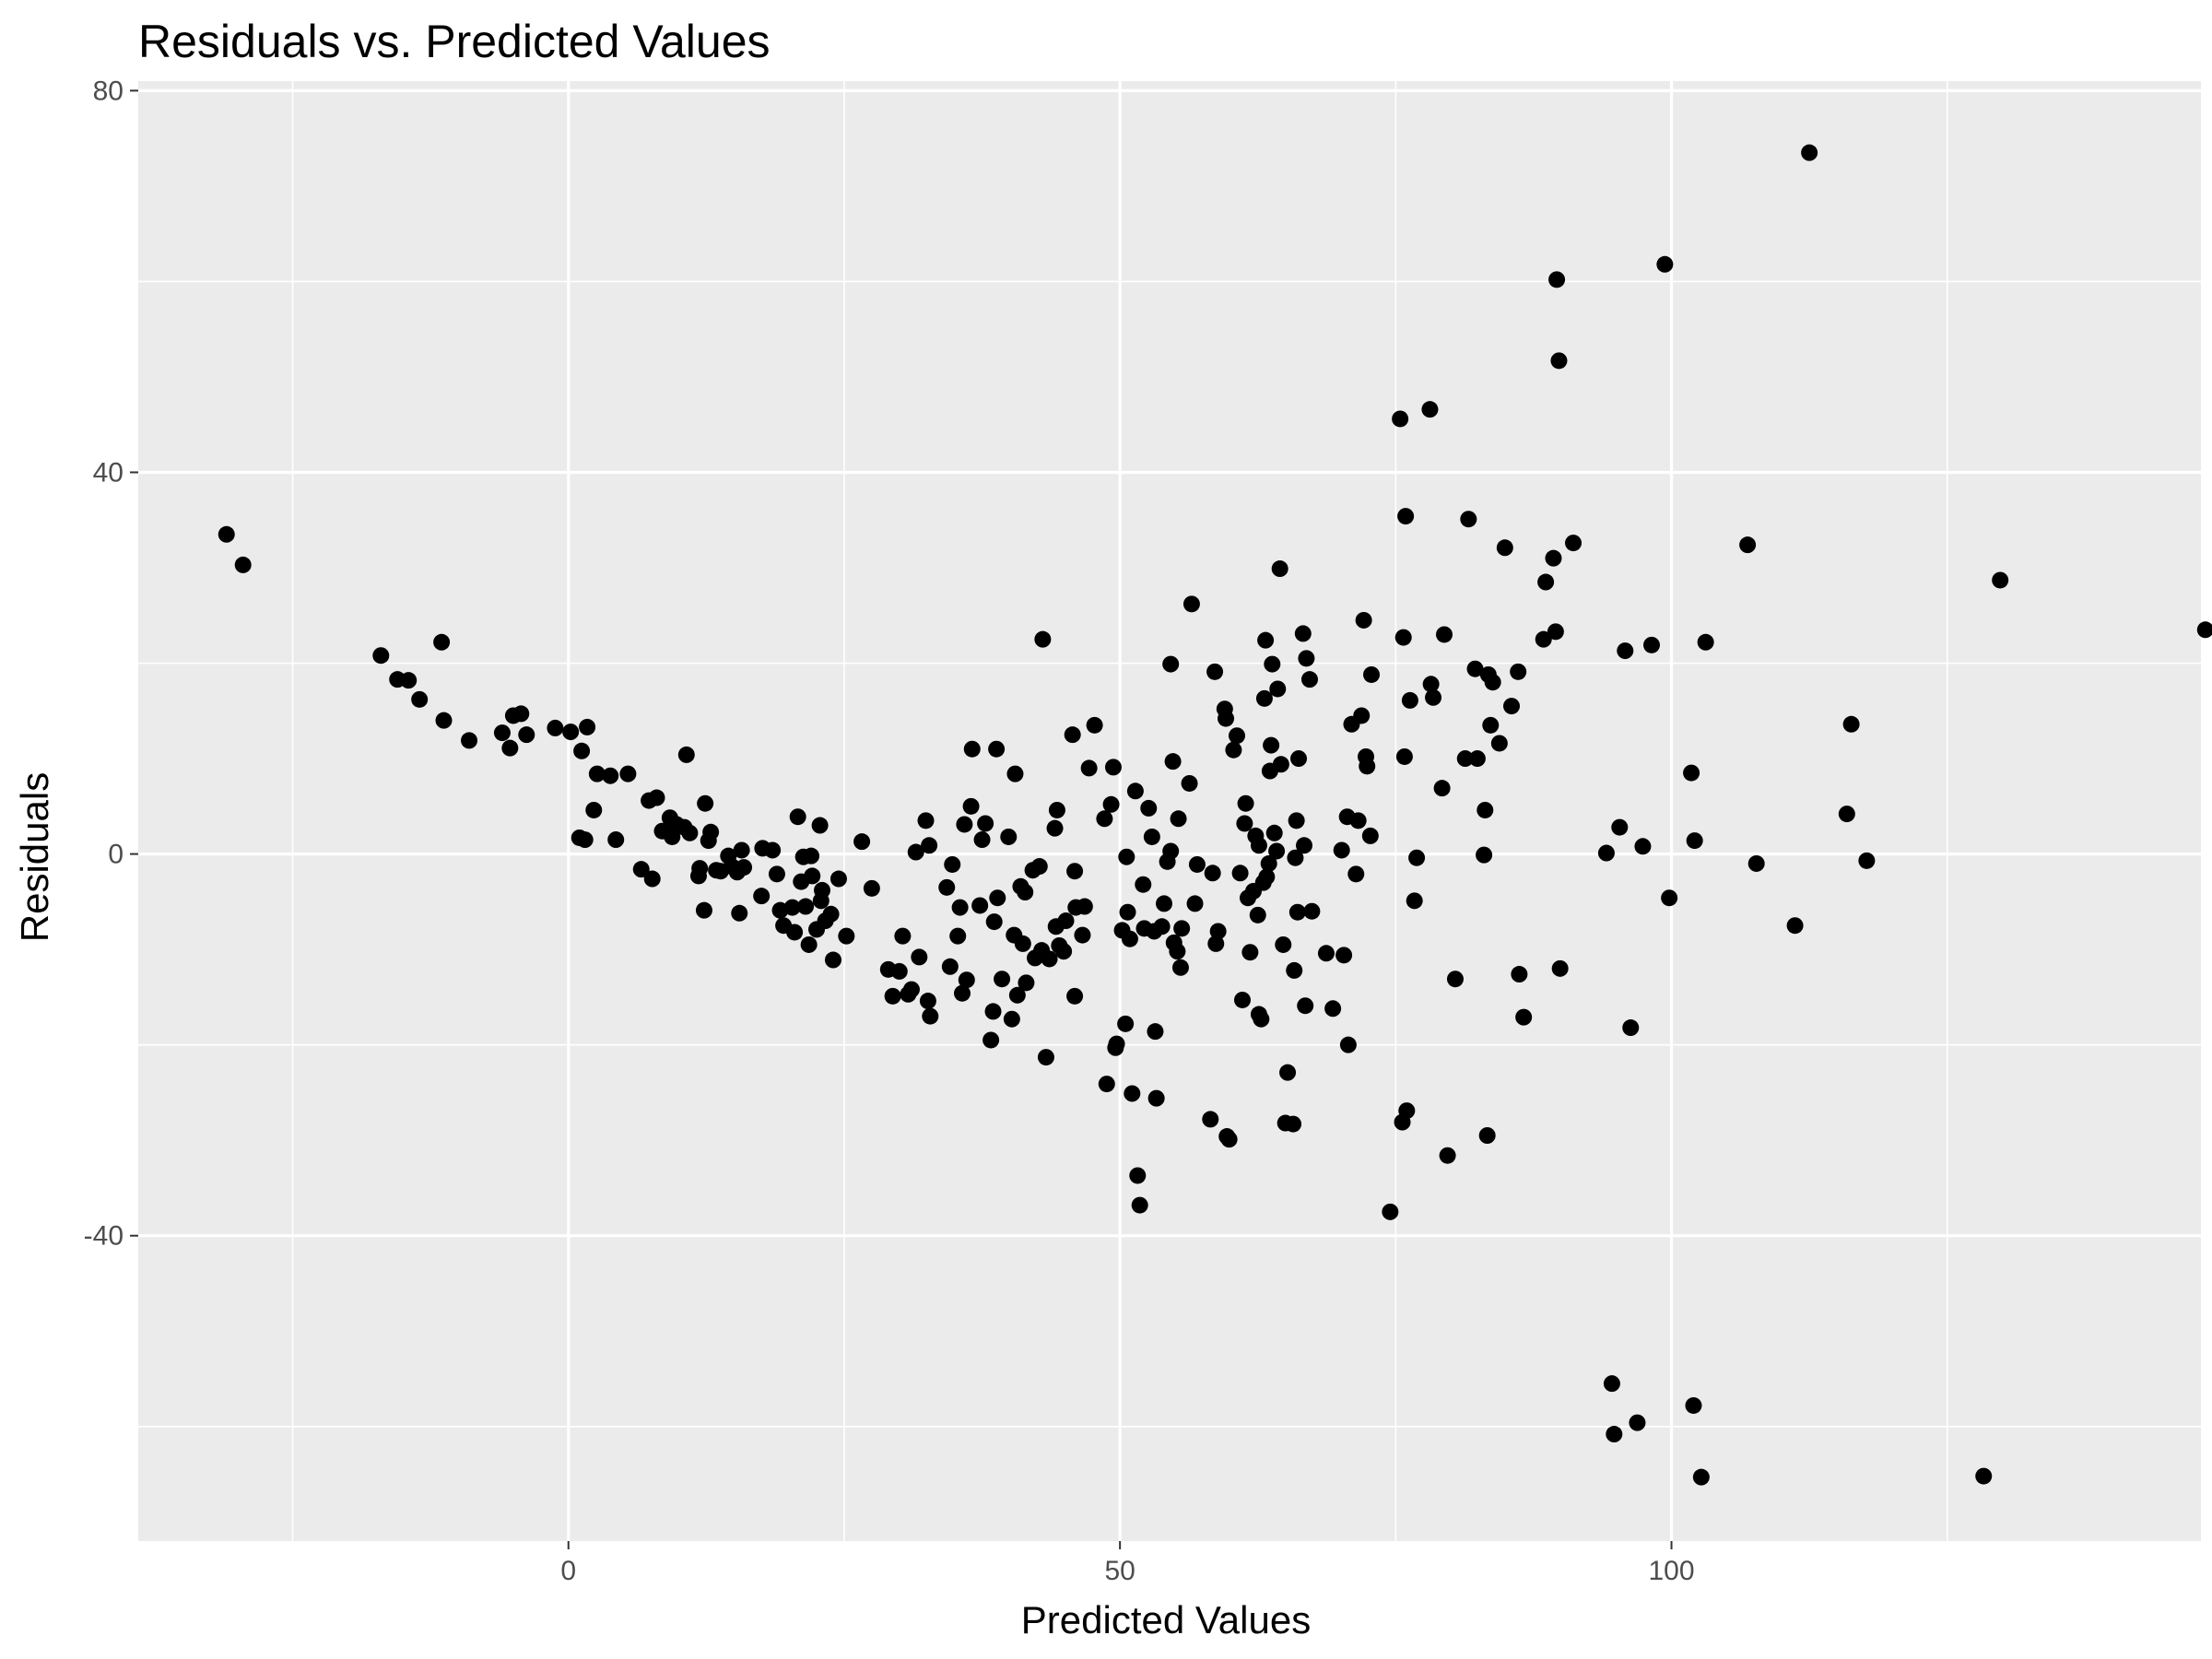 This screenshot has height=1659, width=2212. What do you see at coordinates (1166, 1619) in the screenshot?
I see `x-axis-title: Predicted Values` at bounding box center [1166, 1619].